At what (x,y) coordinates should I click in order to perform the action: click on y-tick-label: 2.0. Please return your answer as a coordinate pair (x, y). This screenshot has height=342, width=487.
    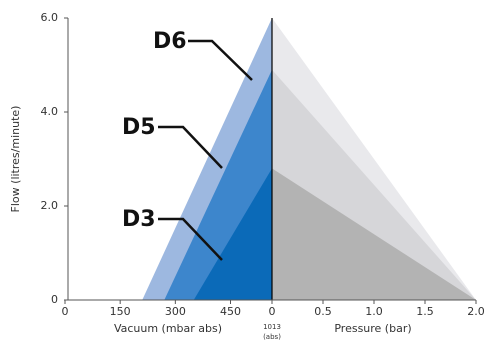
    Looking at the image, I should click on (50, 205).